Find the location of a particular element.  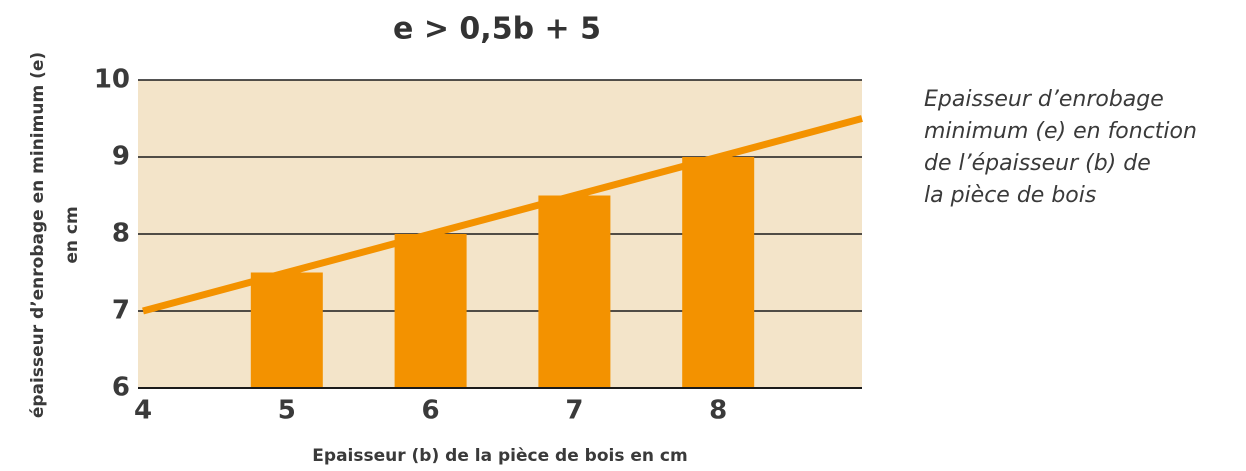

y-tick-label: 10 is located at coordinates (112, 80).